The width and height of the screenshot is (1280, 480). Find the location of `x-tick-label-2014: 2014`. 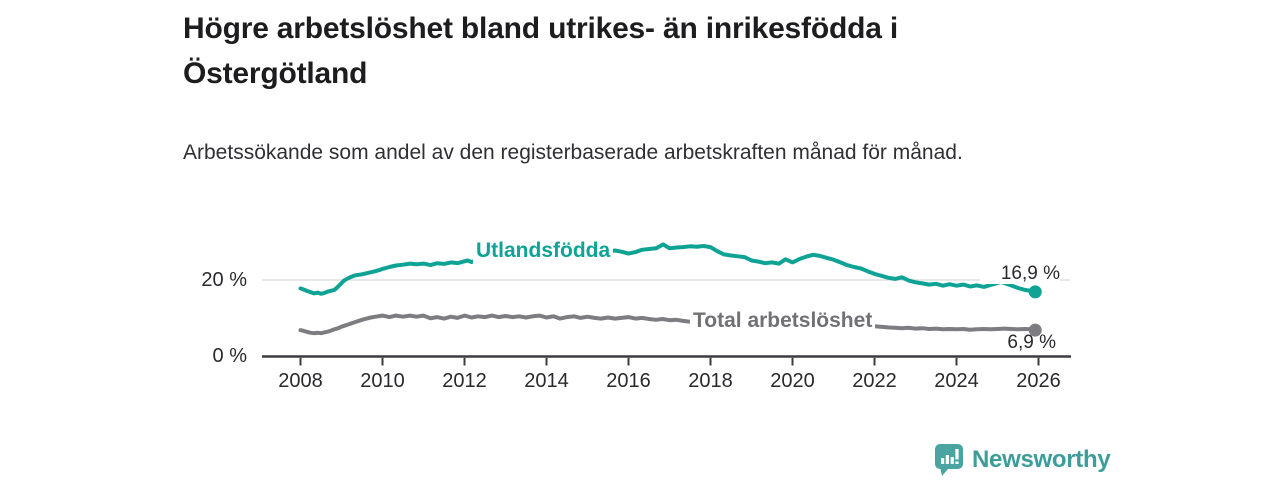

x-tick-label-2014: 2014 is located at coordinates (546, 381).